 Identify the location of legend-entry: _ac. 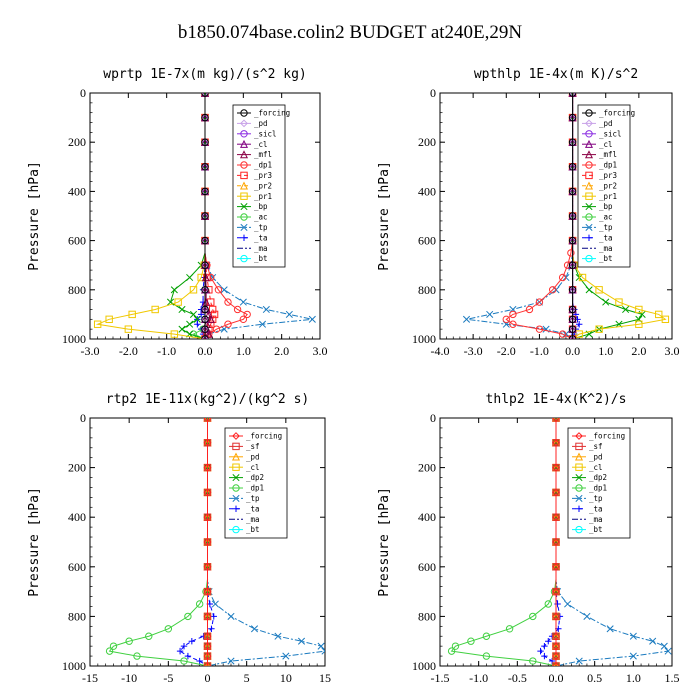
(261, 217).